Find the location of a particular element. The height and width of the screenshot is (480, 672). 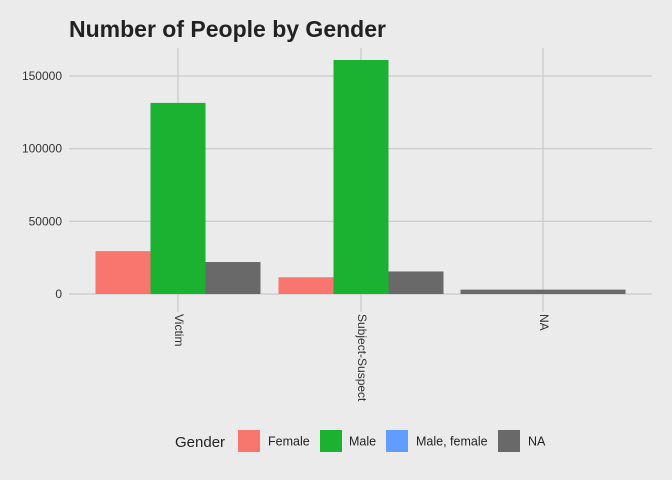

y-axis-ticks: 0 50000 100000 150000 is located at coordinates (42, 185).